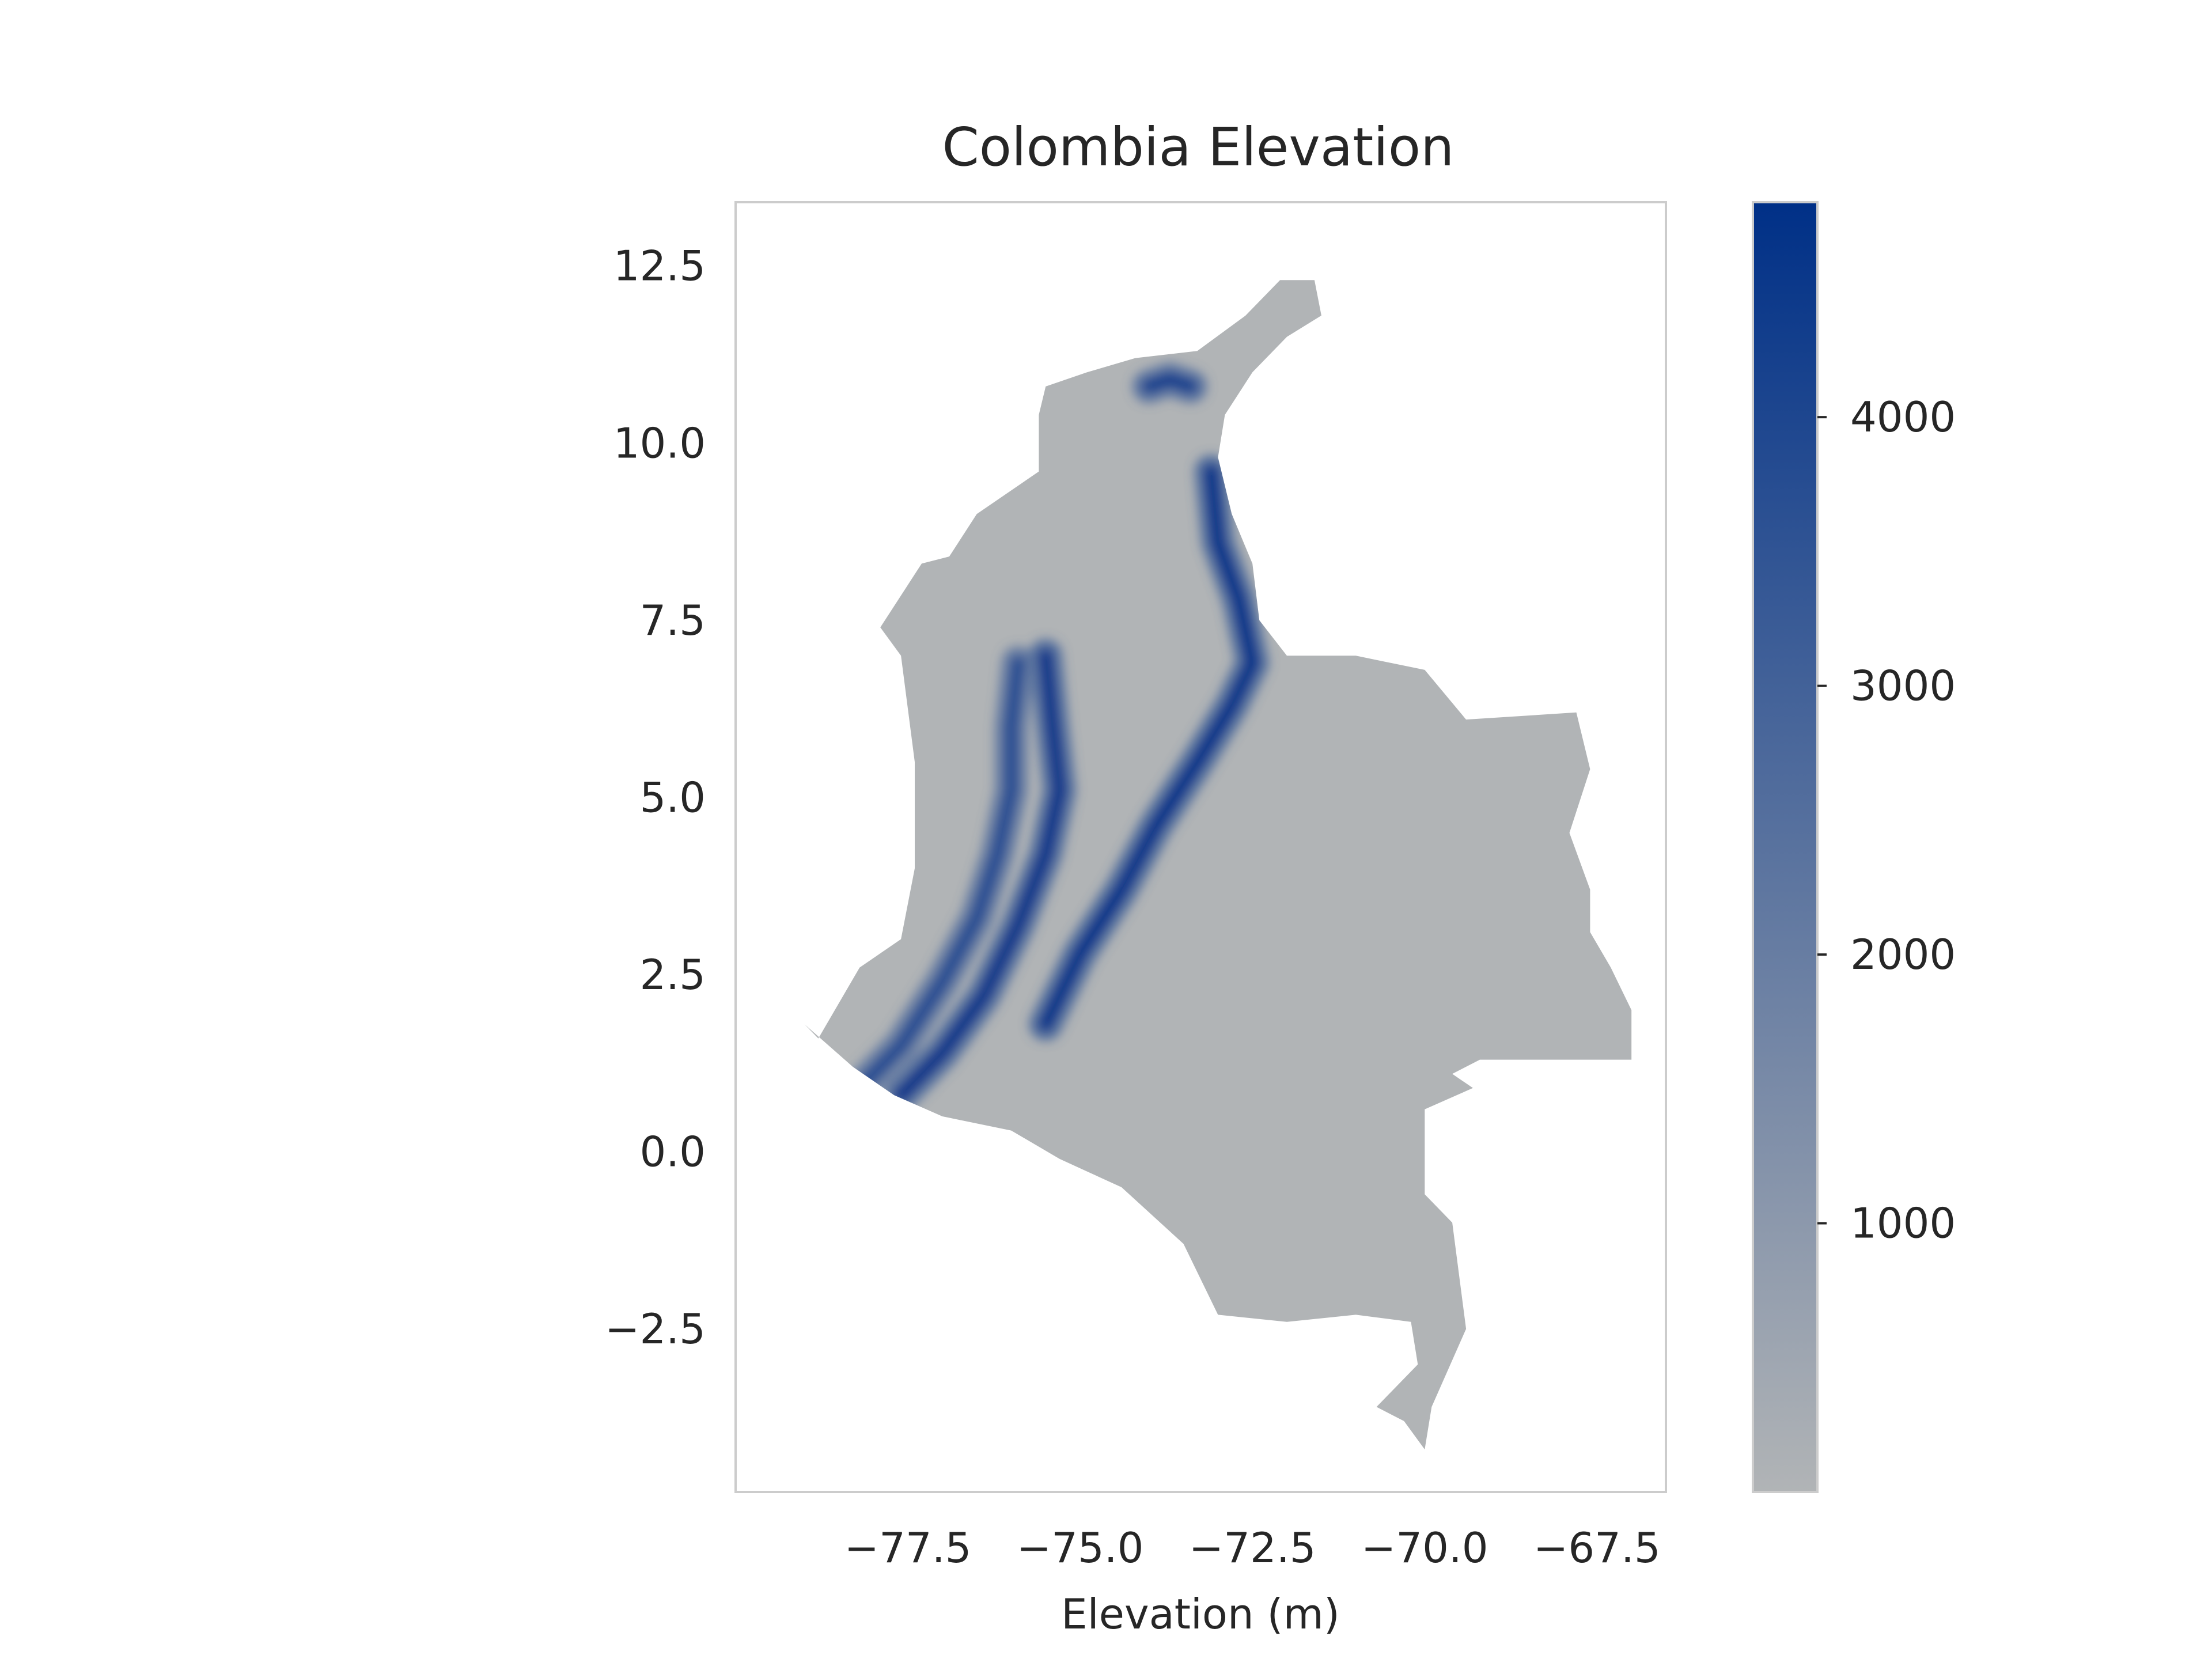  What do you see at coordinates (1200, 1614) in the screenshot?
I see `x-axis-label: Elevation (m)` at bounding box center [1200, 1614].